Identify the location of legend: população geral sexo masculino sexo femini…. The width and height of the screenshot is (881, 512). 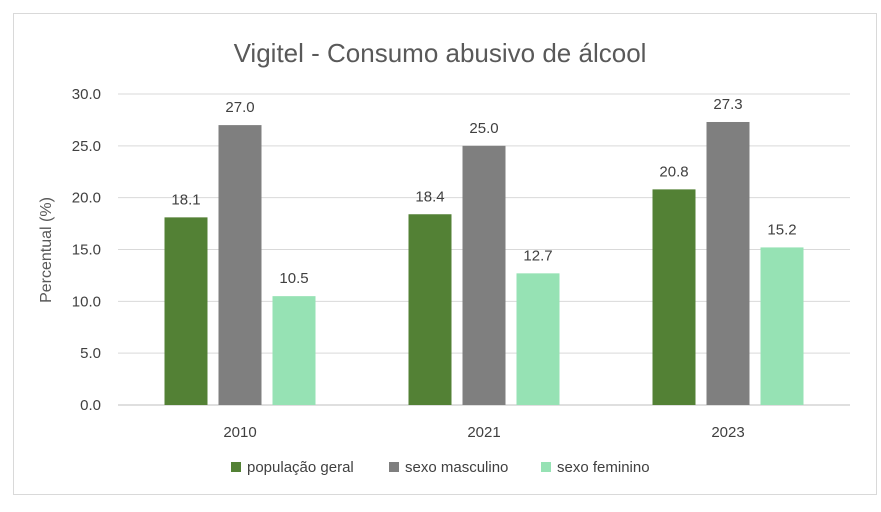
(440, 467).